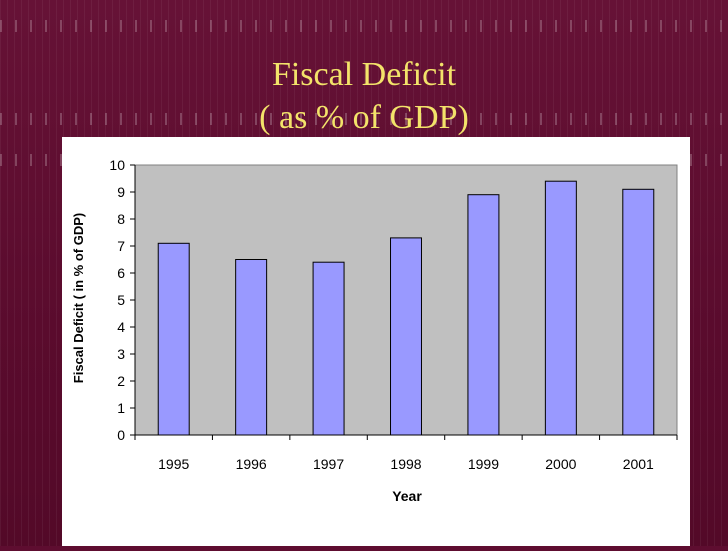  What do you see at coordinates (638, 464) in the screenshot?
I see `x-tick-label: 2001` at bounding box center [638, 464].